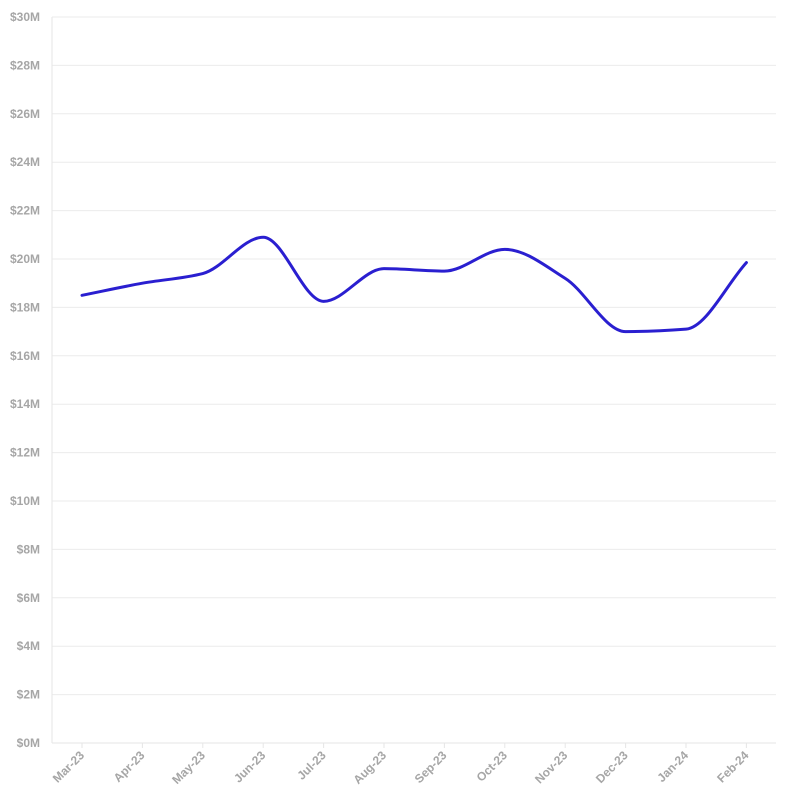 This screenshot has height=801, width=796. What do you see at coordinates (28, 549) in the screenshot?
I see `y-tick-label: $8M` at bounding box center [28, 549].